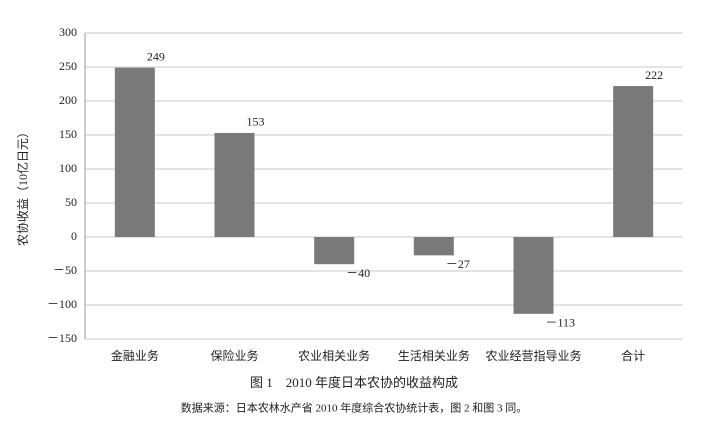 The image size is (708, 425). What do you see at coordinates (22, 186) in the screenshot?
I see `y-axis-label: 农协收益（10亿日元）` at bounding box center [22, 186].